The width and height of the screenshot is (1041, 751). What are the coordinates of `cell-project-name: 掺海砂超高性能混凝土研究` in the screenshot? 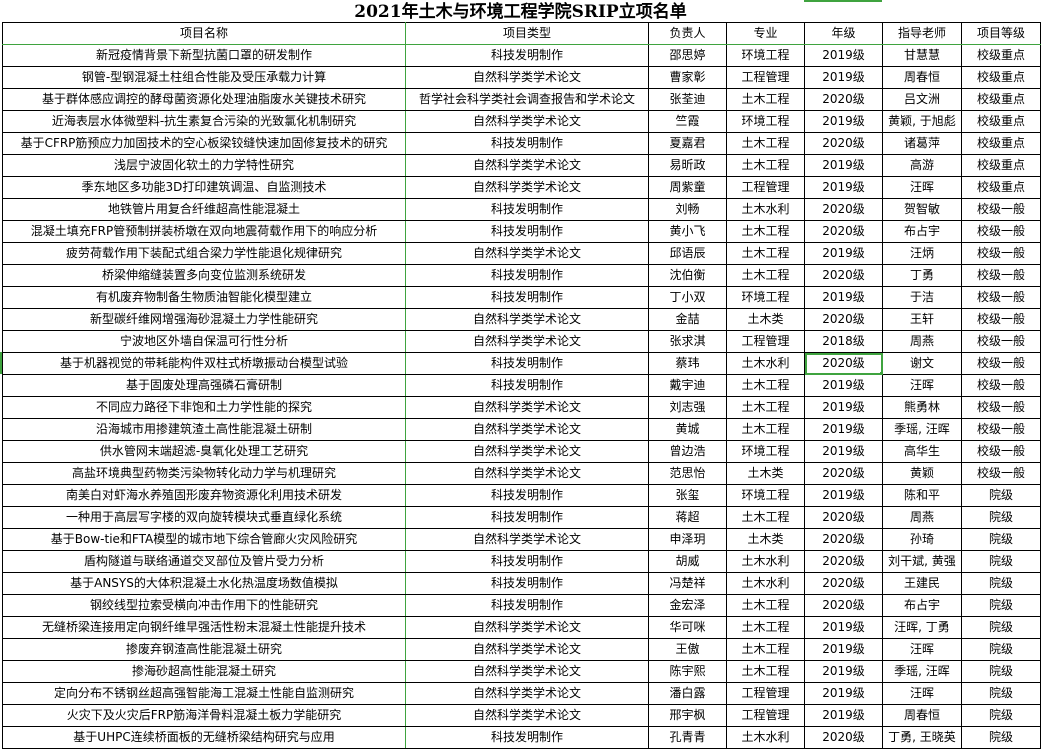 It's located at (204, 671).